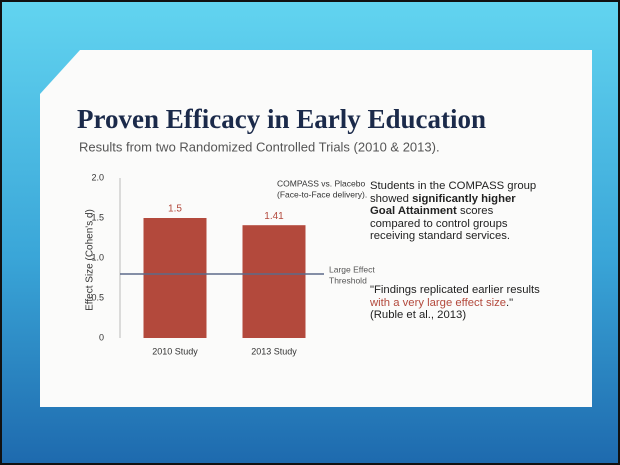 This screenshot has width=620, height=465. What do you see at coordinates (97, 177) in the screenshot?
I see `y-tick-label: 2.0` at bounding box center [97, 177].